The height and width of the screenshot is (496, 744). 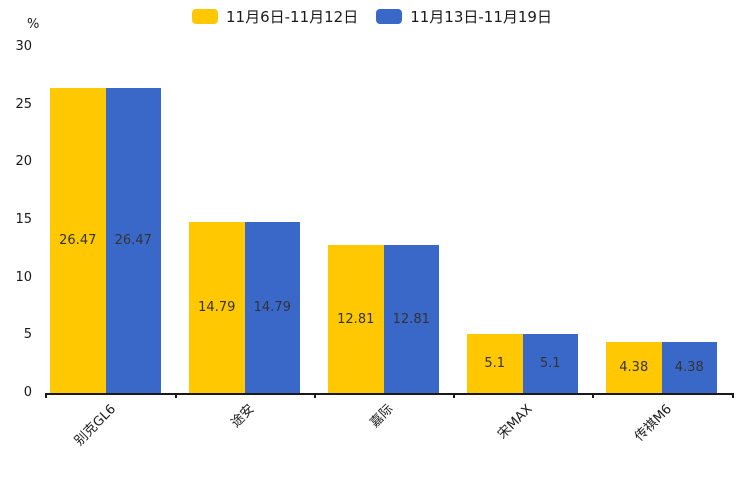 I want to click on x-category-label: 传祺M6, so click(x=653, y=423).